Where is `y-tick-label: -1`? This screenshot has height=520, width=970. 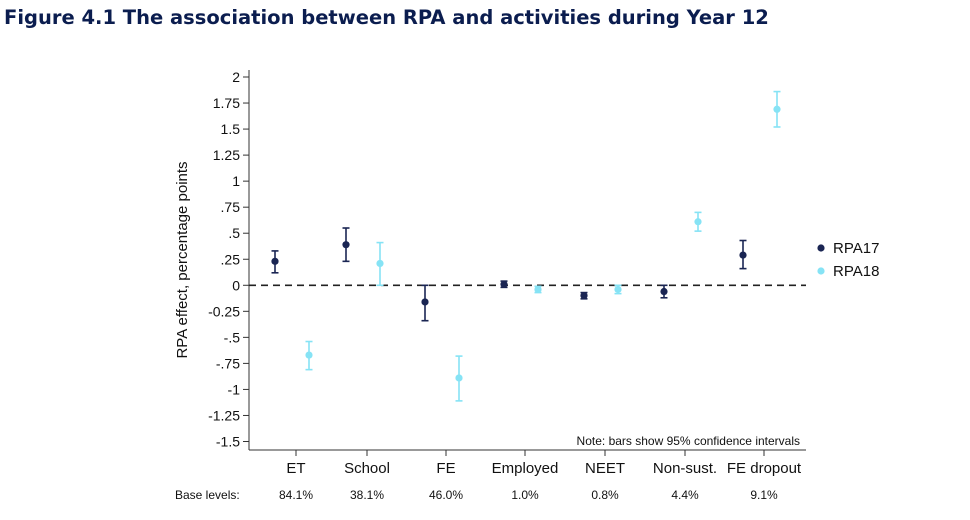 y-tick-label: -1 is located at coordinates (234, 389).